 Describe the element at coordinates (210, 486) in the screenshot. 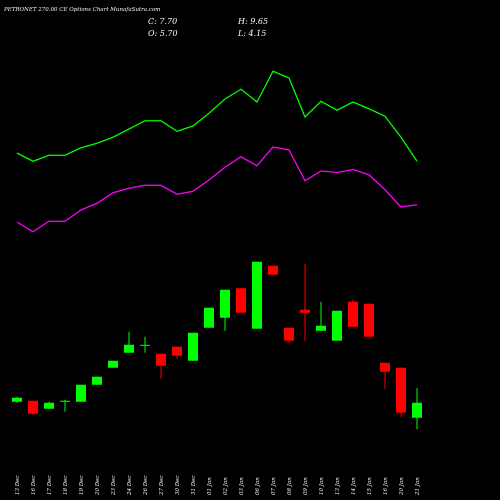

I see `x-tick-label: 01 Jan` at that location.